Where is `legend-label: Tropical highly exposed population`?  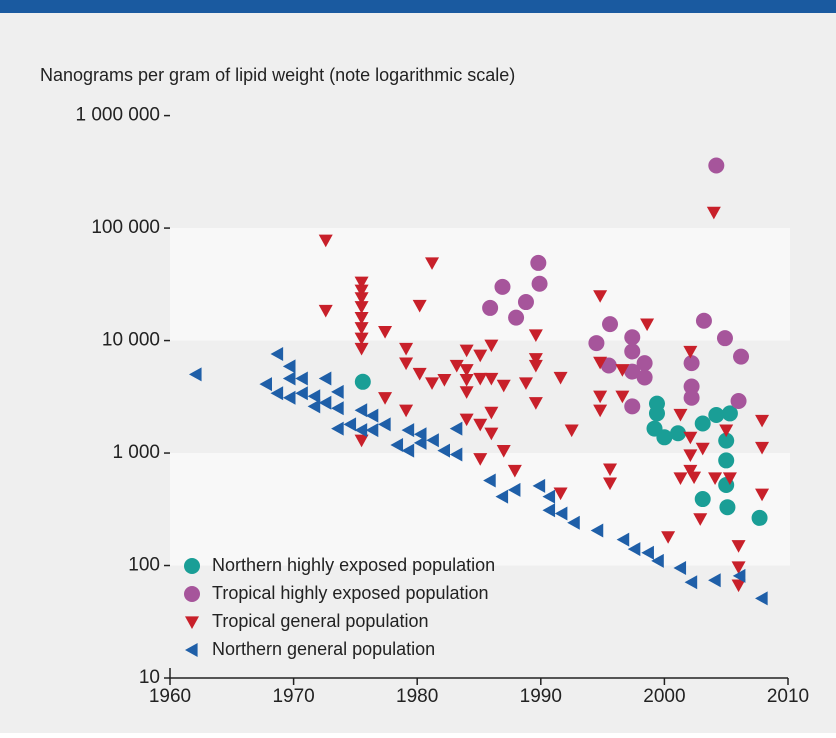 legend-label: Tropical highly exposed population is located at coordinates (350, 593).